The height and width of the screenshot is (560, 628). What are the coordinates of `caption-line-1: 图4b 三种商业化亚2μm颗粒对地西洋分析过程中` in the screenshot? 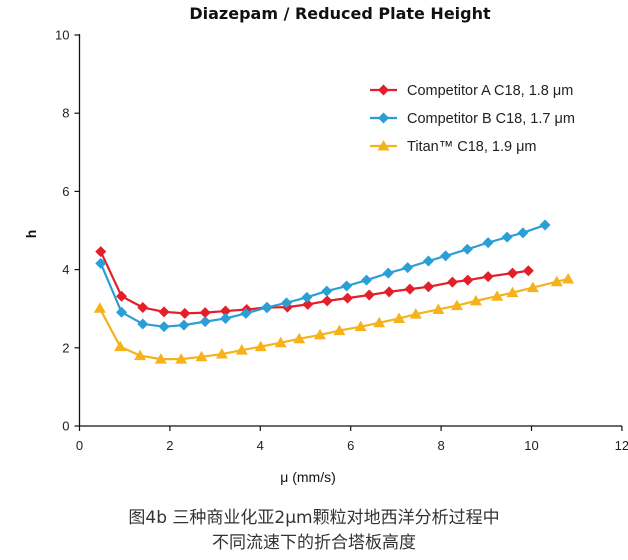 It's located at (314, 518).